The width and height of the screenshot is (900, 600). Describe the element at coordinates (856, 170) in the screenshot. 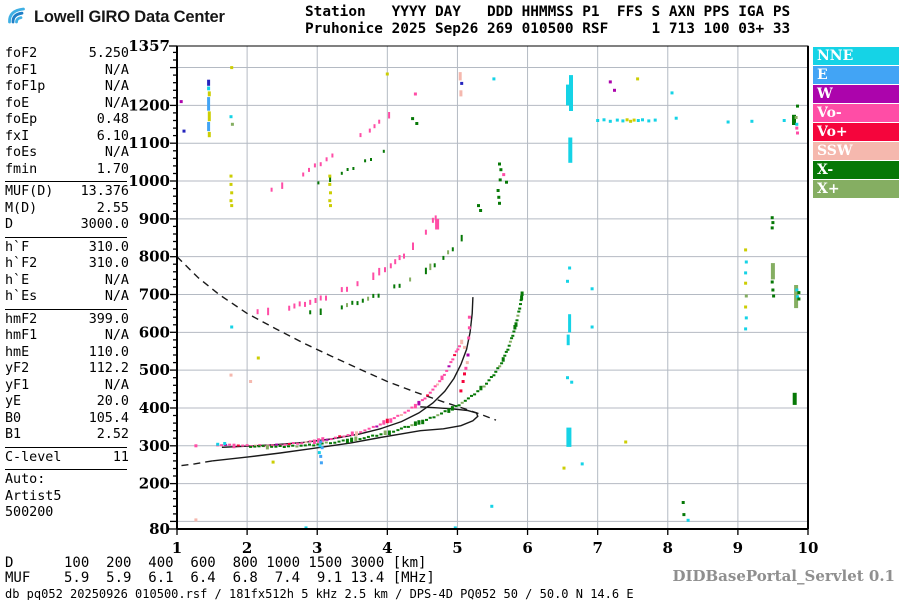

I see `legend-item-x-: X-` at that location.